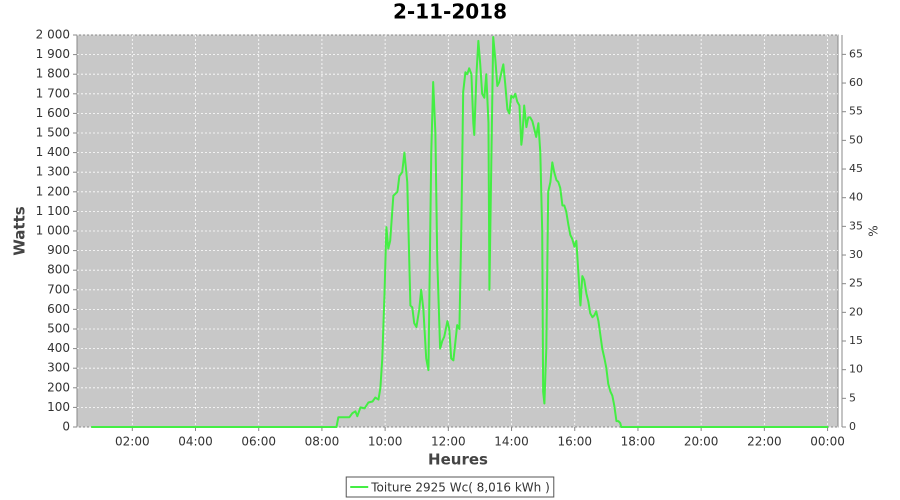  Describe the element at coordinates (58, 270) in the screenshot. I see `y-tick-label: 800` at that location.